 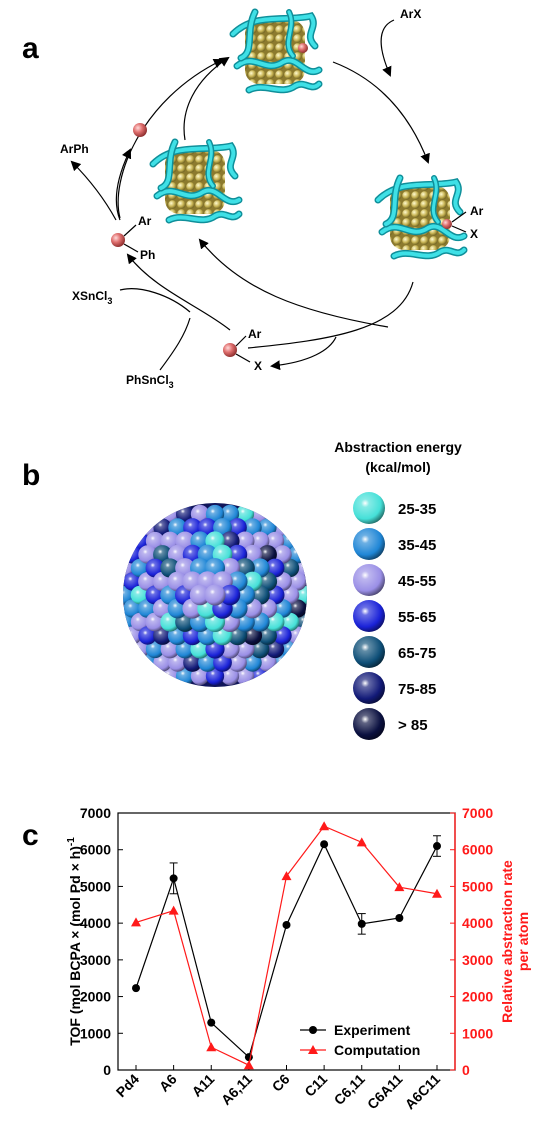 I want to click on x-tick-label: A11, so click(x=202, y=1085).